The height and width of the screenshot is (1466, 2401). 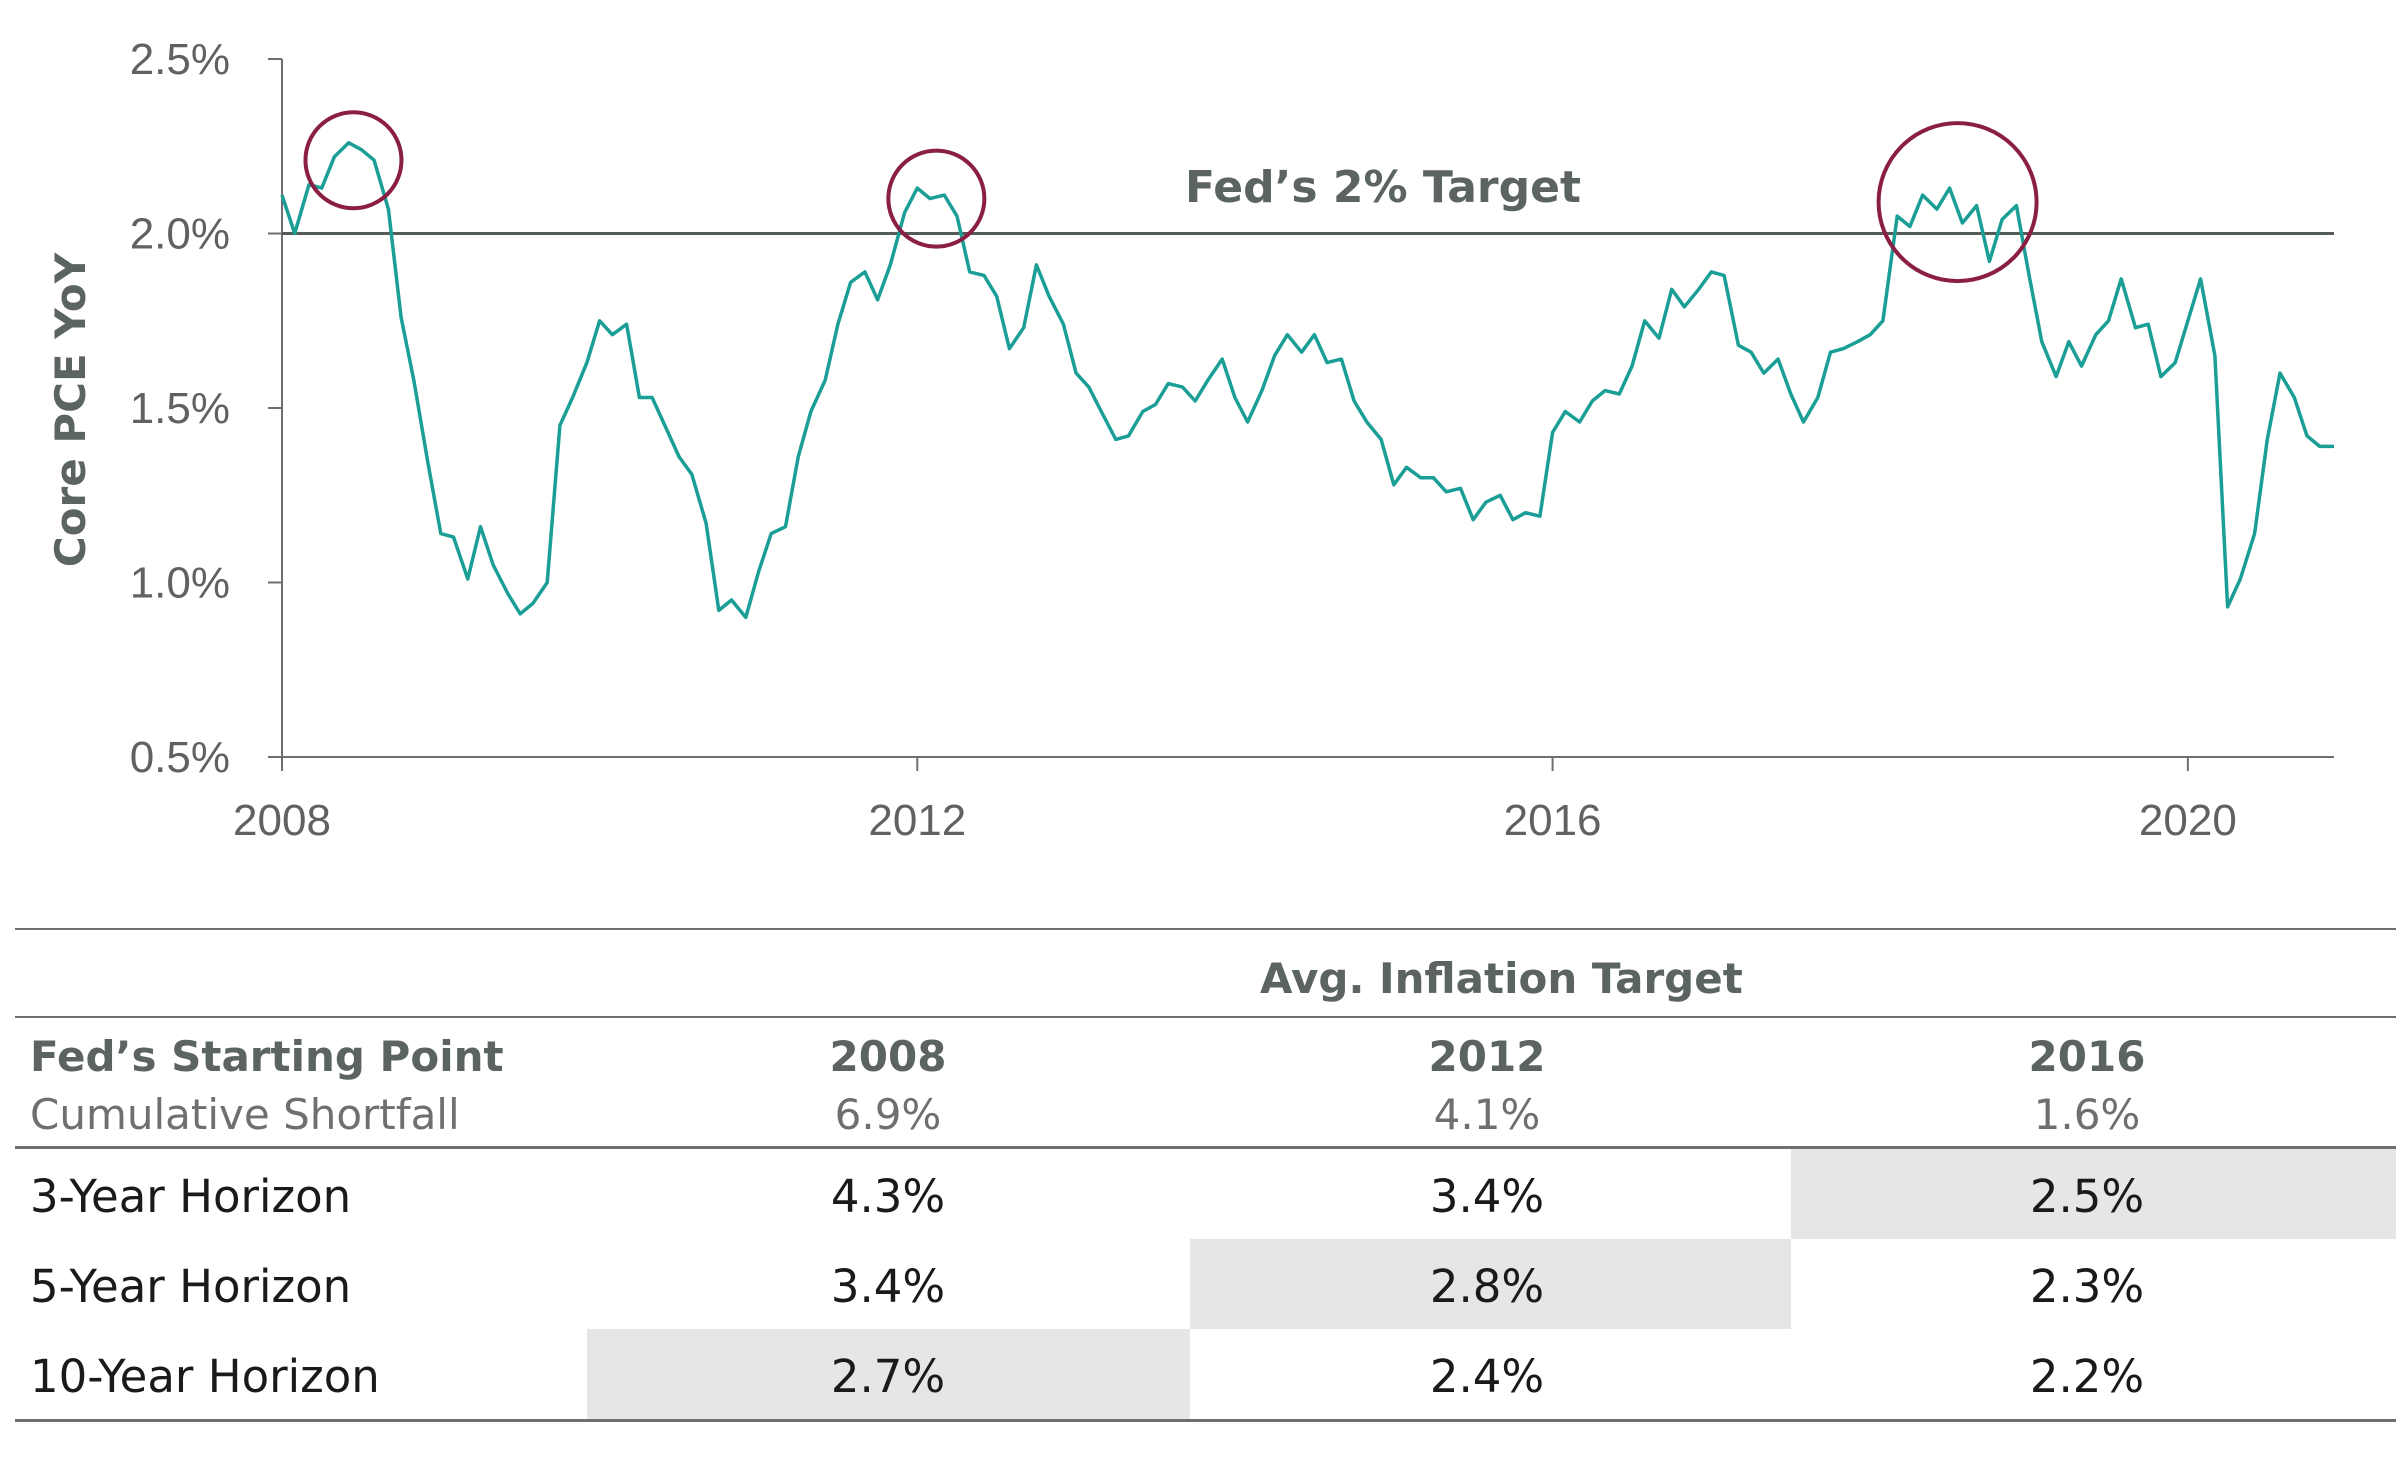 I want to click on x-tick-label: 2008, so click(x=282, y=820).